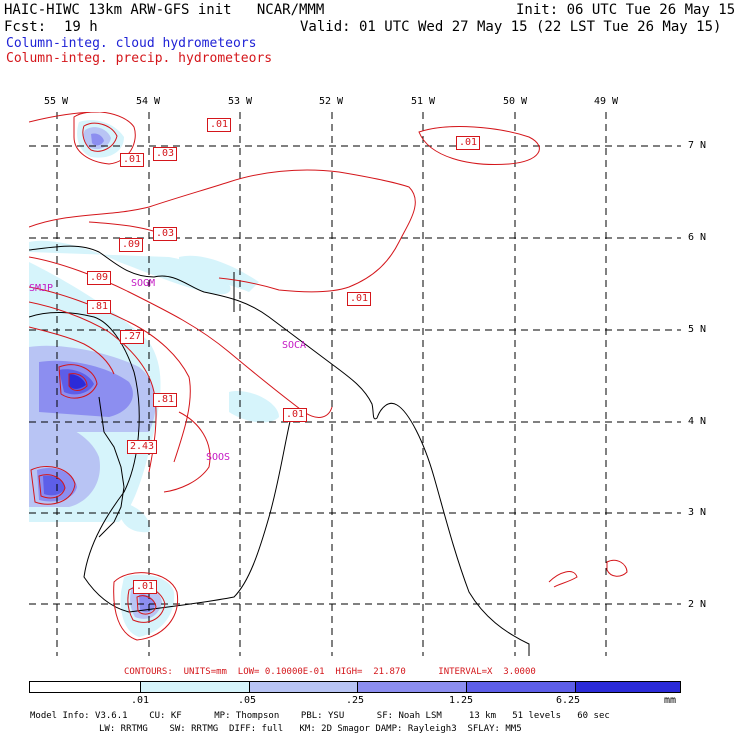  I want to click on lat-label: 7 N, so click(697, 145).